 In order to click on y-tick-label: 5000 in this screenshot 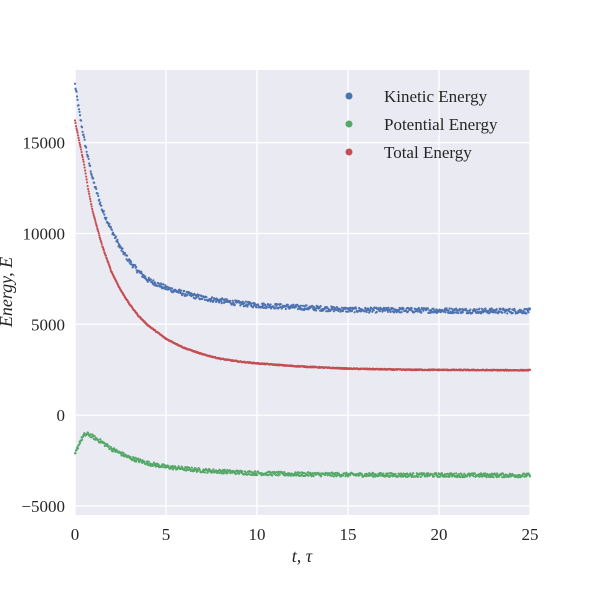, I will do `click(48, 324)`.